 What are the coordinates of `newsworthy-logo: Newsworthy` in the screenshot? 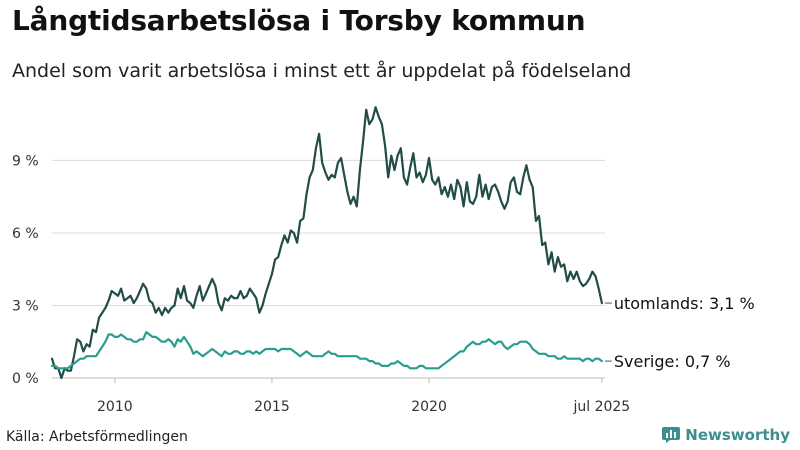 It's located at (726, 435).